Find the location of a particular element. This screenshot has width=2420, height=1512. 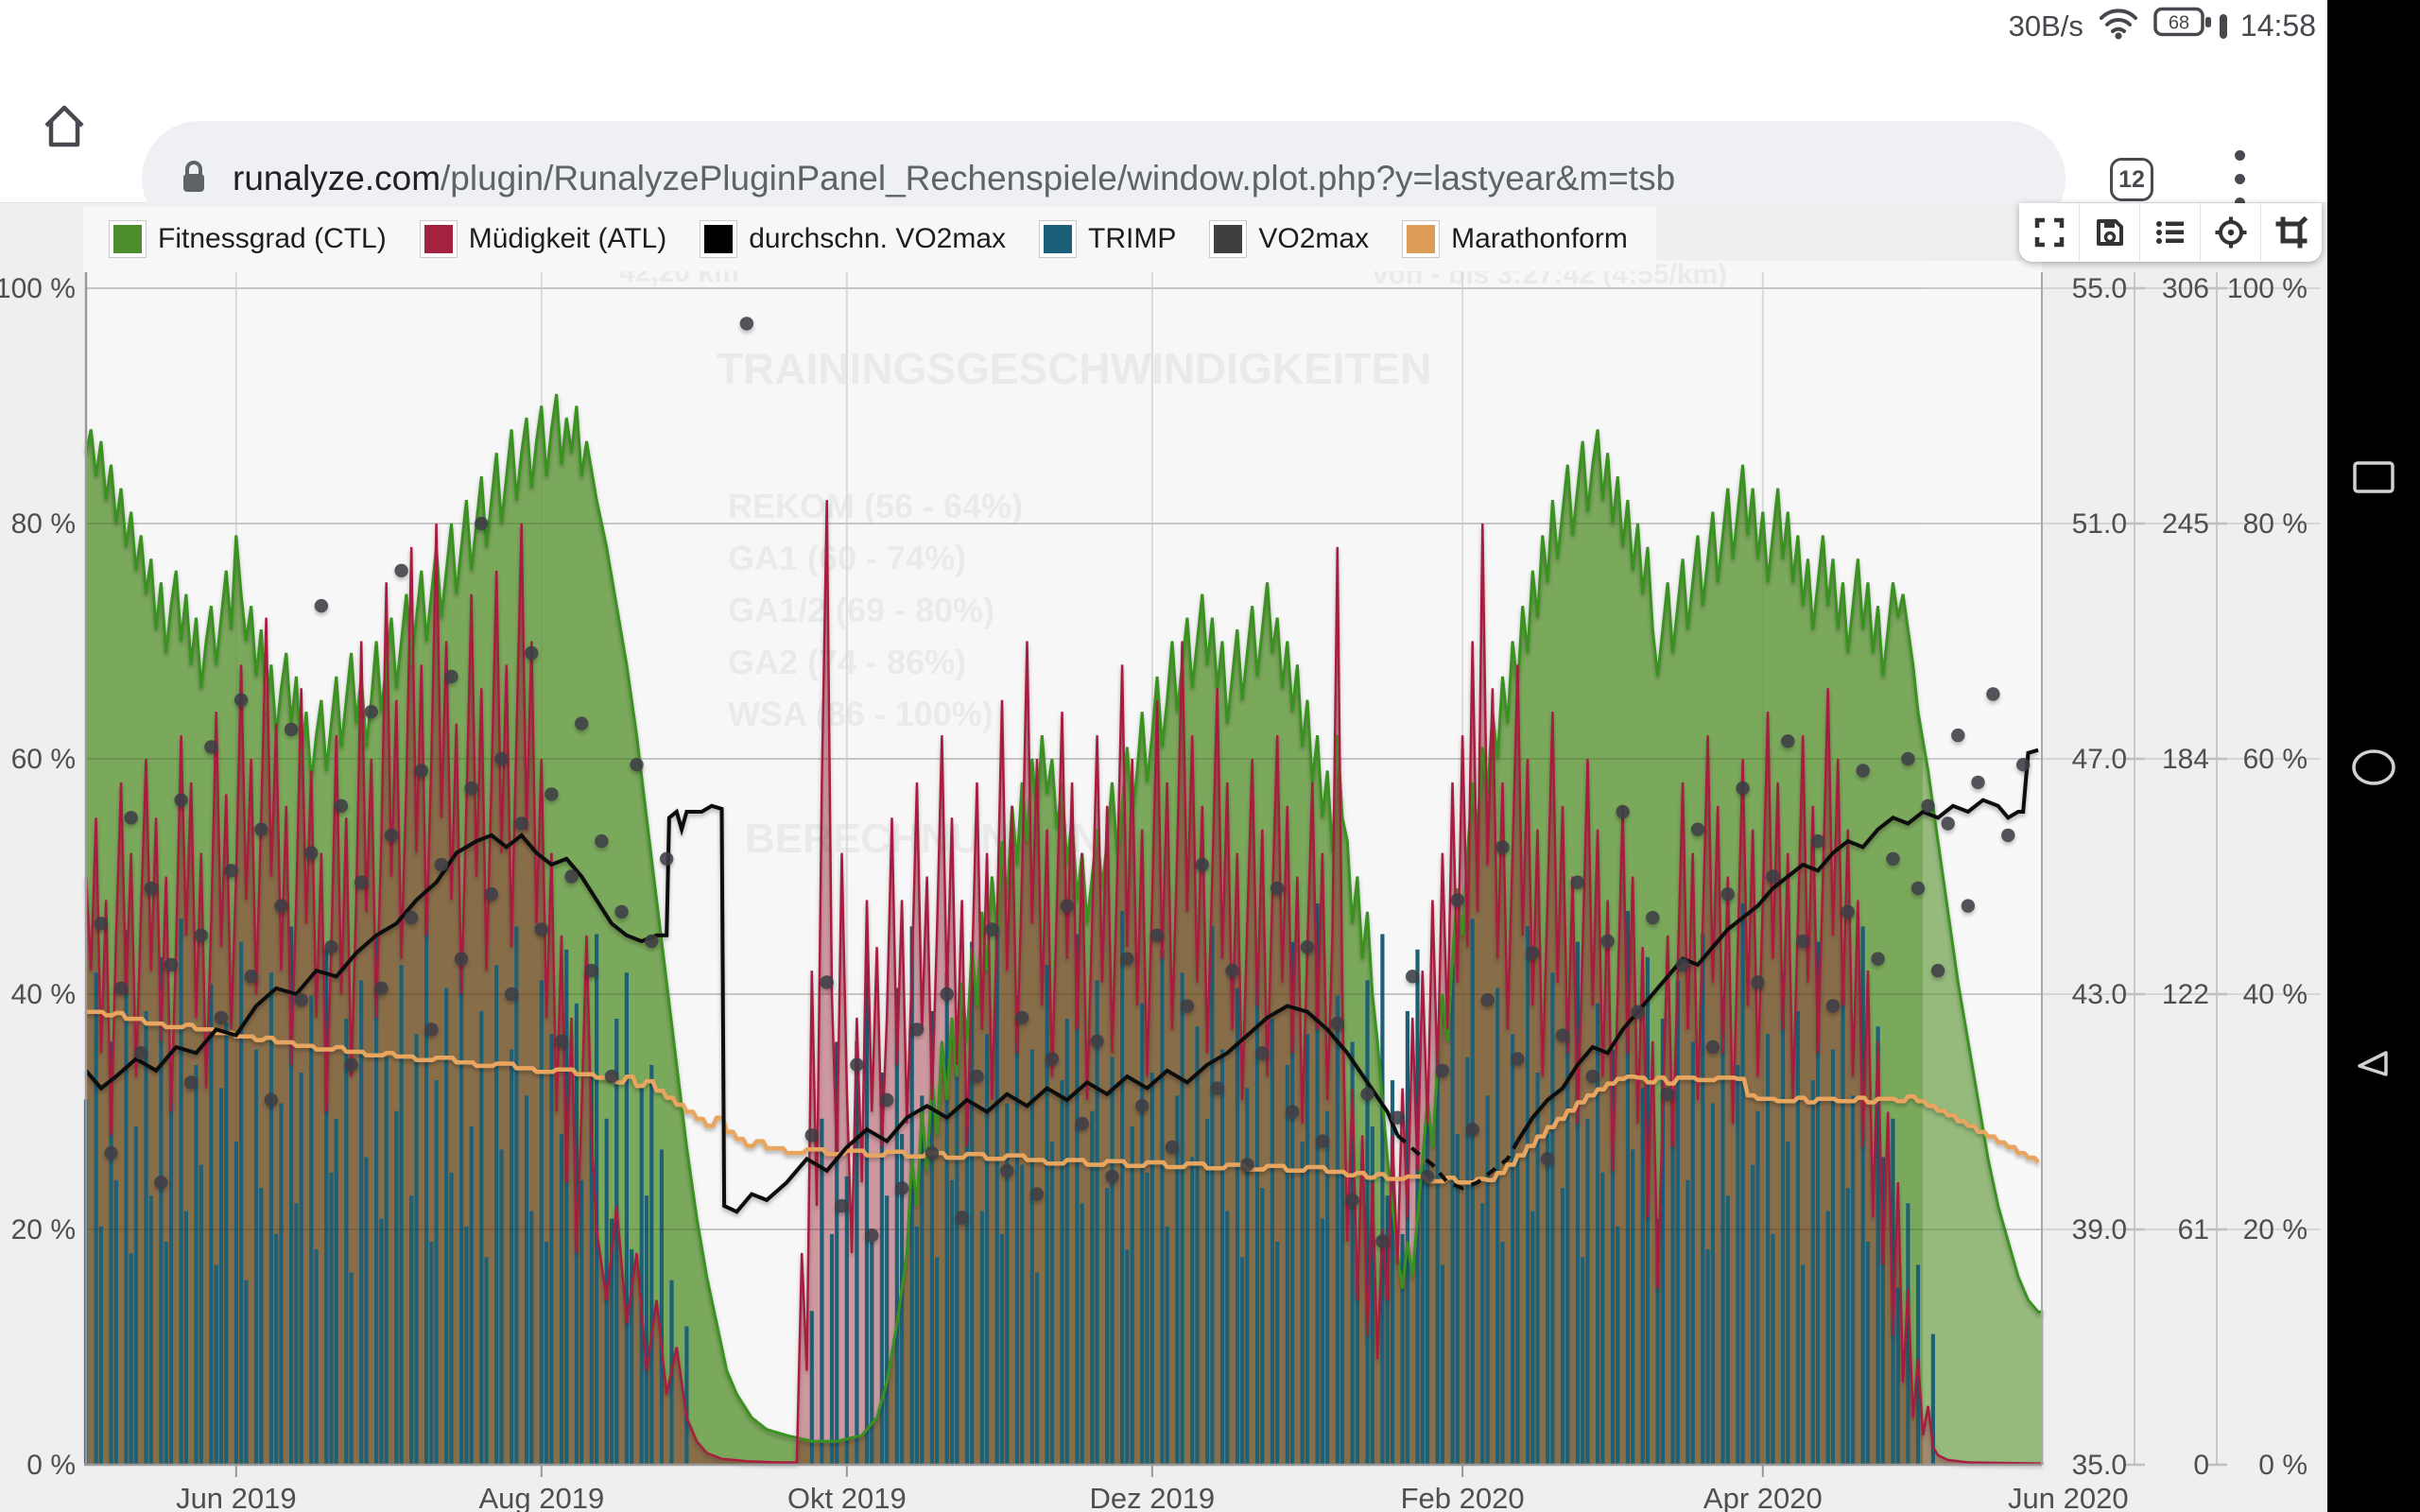

marathonform-line is located at coordinates (1063, 1097).